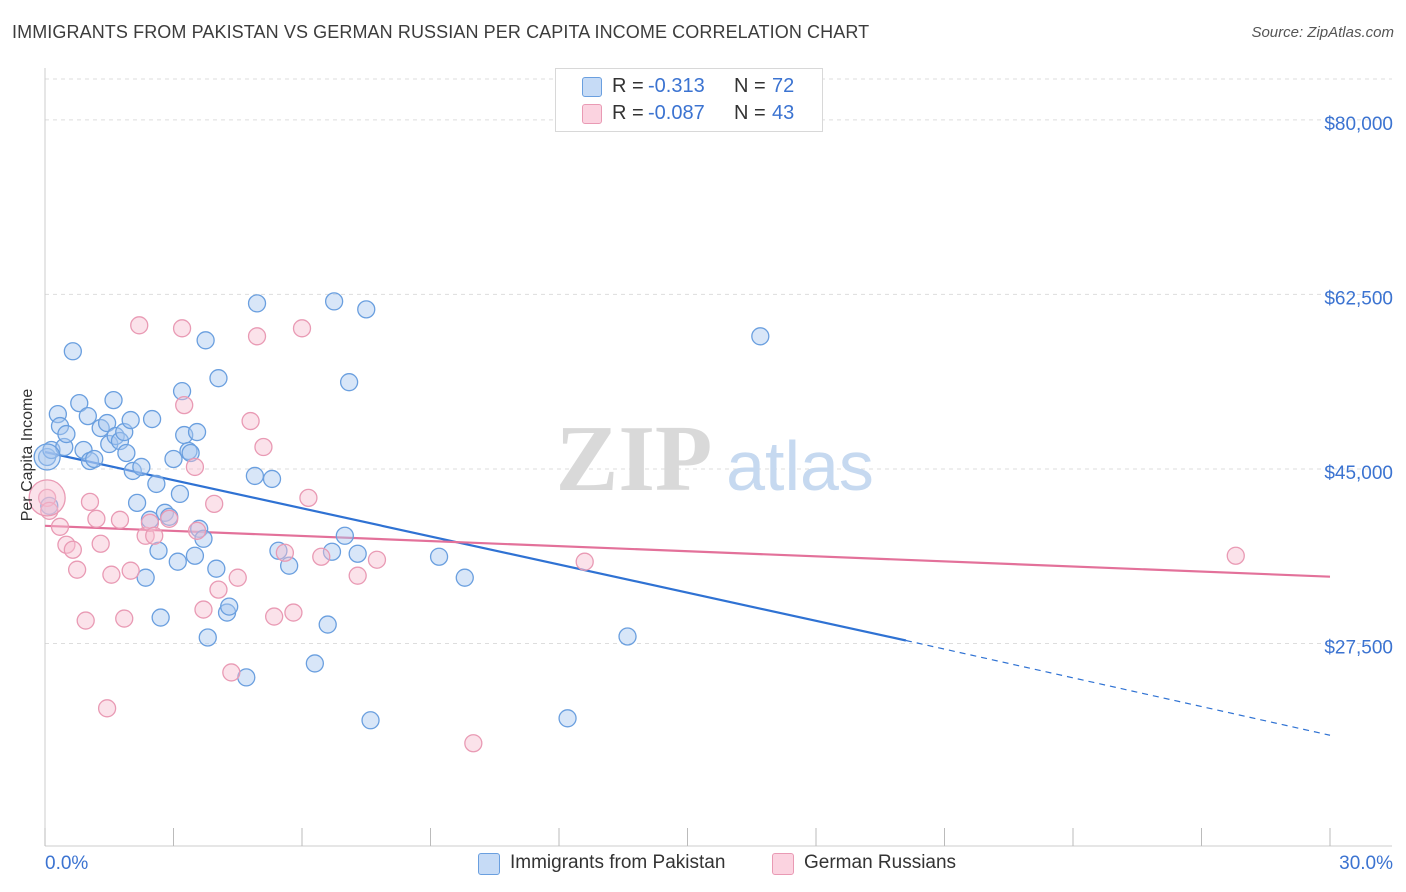 The image size is (1406, 892). What do you see at coordinates (47, 498) in the screenshot?
I see `point-german-russians-large` at bounding box center [47, 498].